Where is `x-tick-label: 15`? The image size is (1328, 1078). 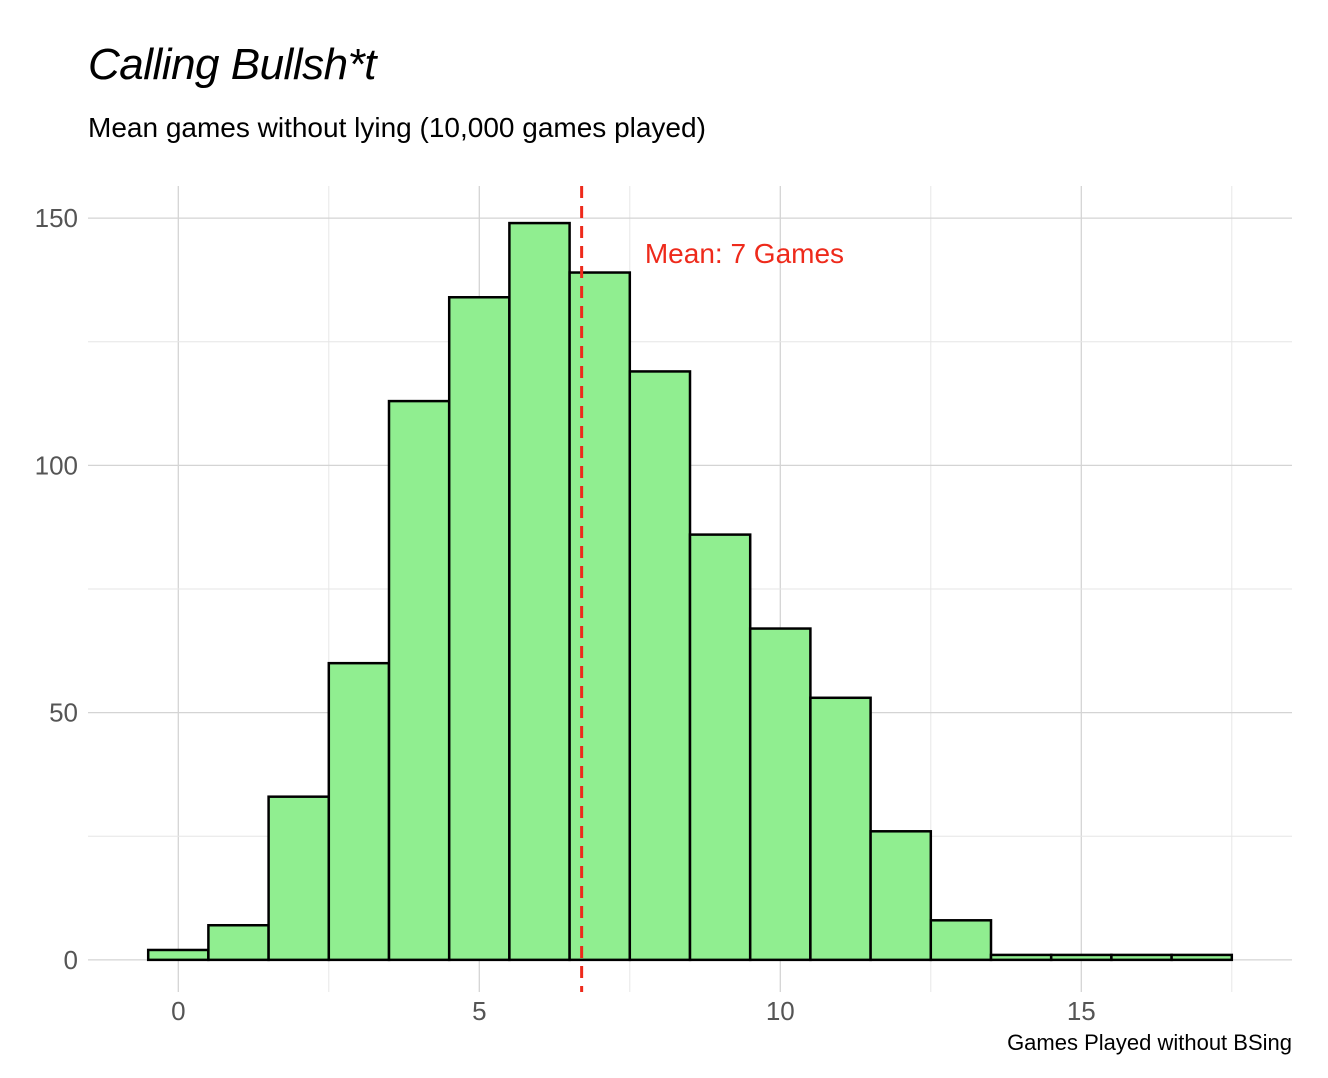 x-tick-label: 15 is located at coordinates (1081, 1011).